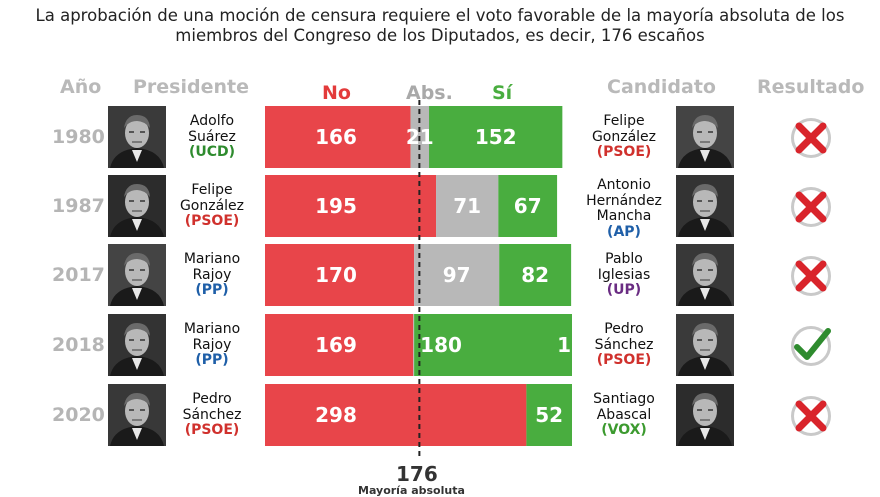 The height and width of the screenshot is (497, 880). I want to click on majority-value: 176, so click(417, 474).